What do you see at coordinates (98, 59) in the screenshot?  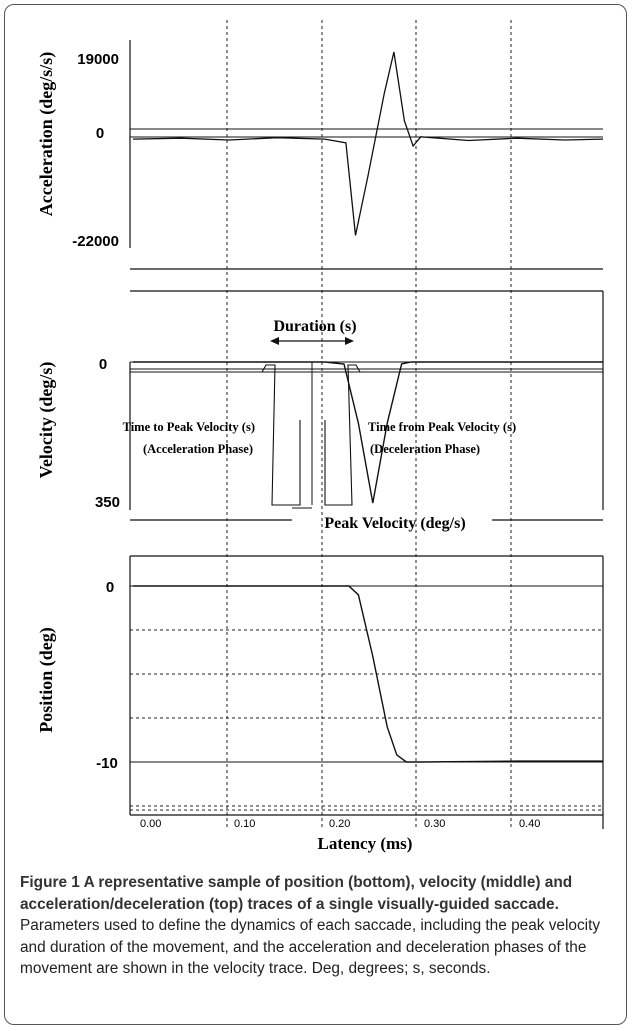 I see `acceleration-ytick-top: 19000` at bounding box center [98, 59].